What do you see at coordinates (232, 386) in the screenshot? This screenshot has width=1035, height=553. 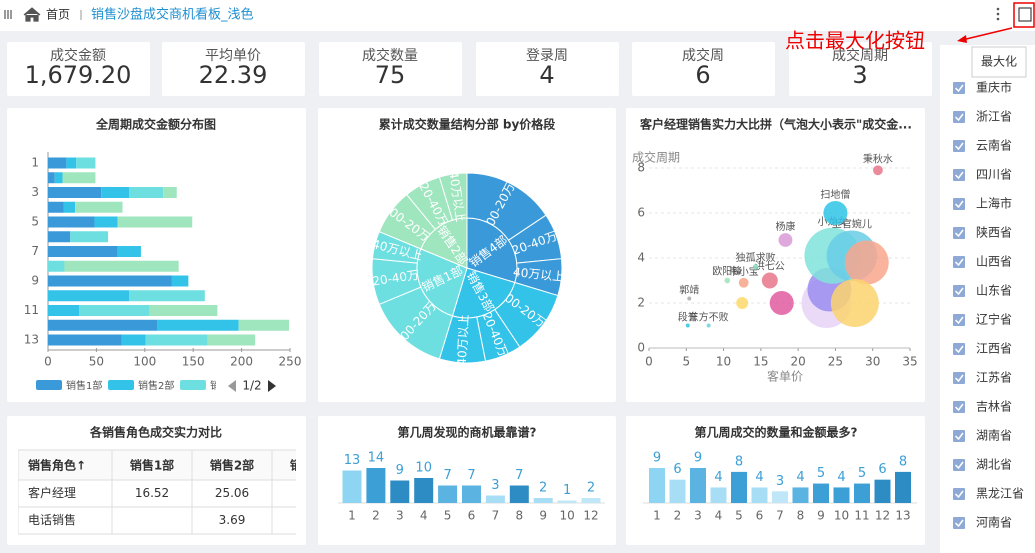 I see `pager-prev` at bounding box center [232, 386].